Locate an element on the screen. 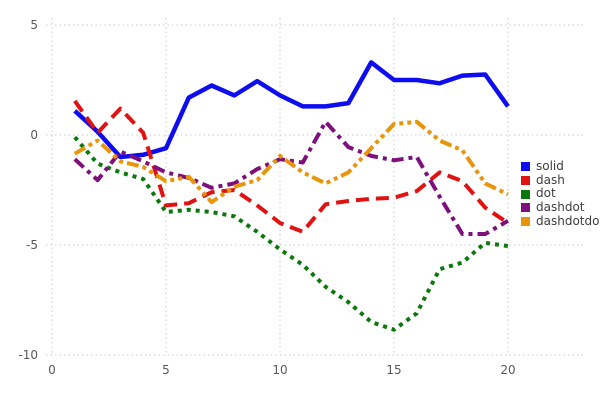  legend-item-dashdotdot: dashdotdot is located at coordinates (560, 221).